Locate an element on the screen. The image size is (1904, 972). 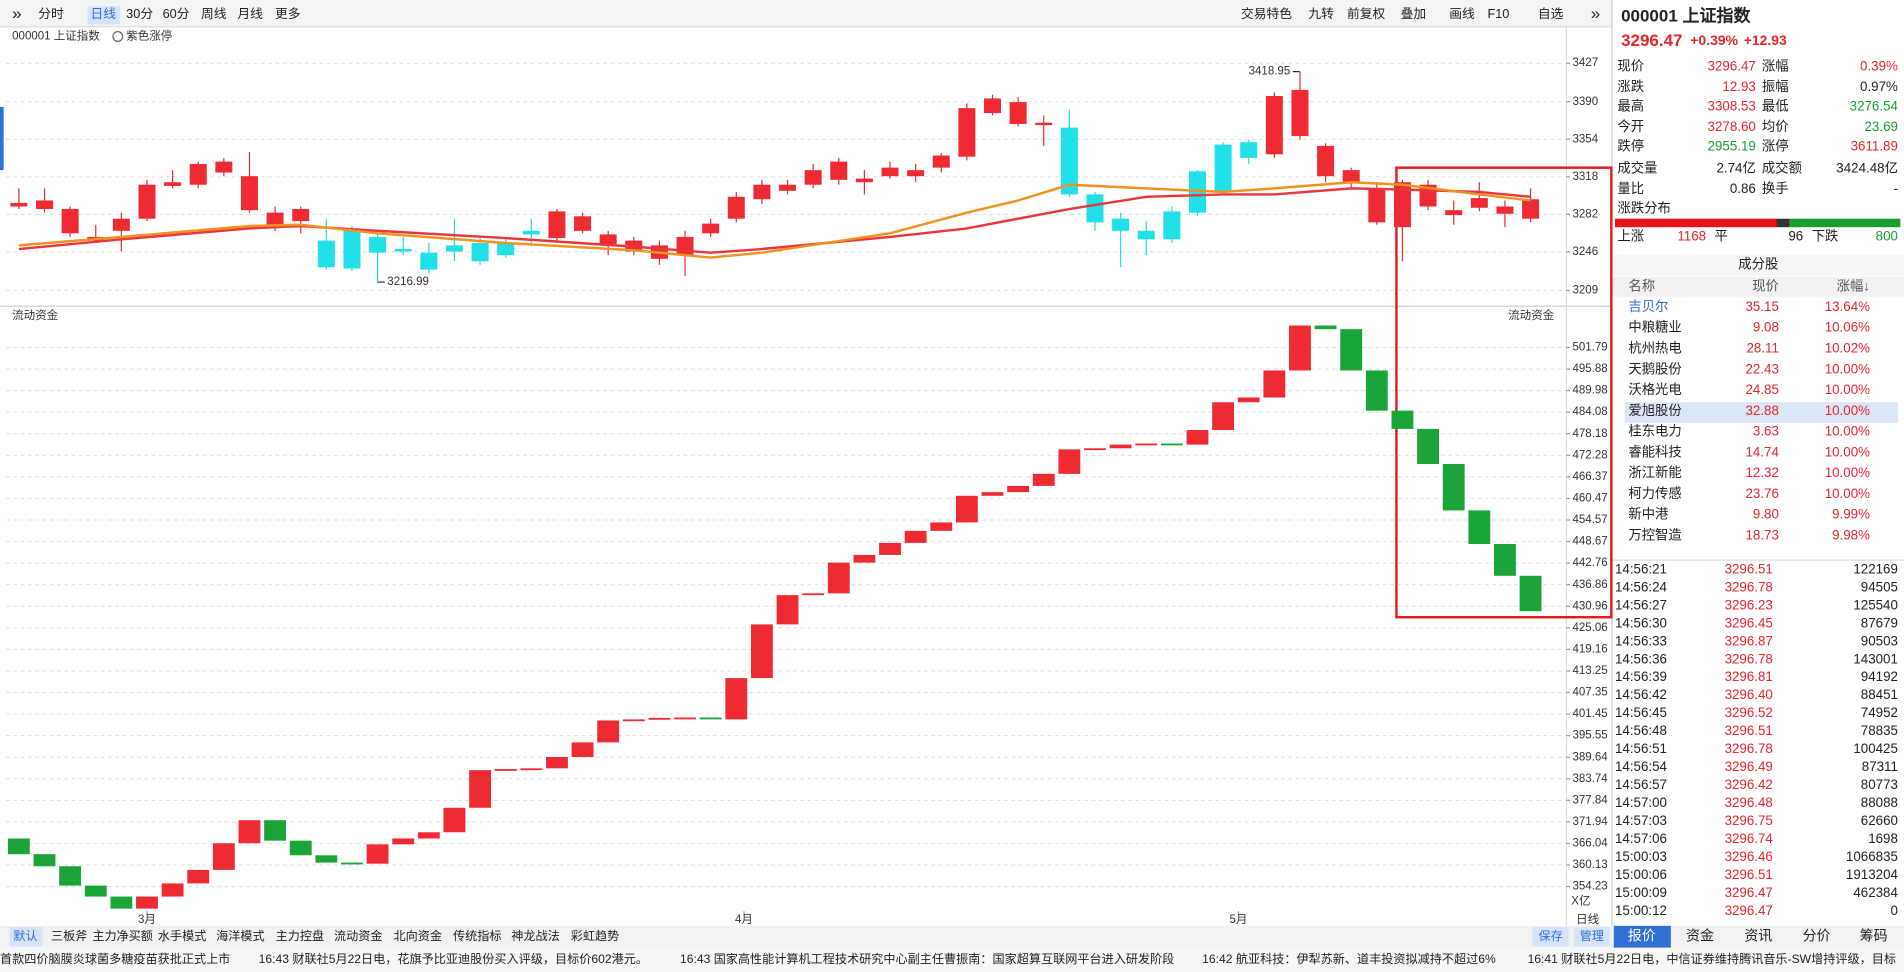
panel-tab: 资讯 is located at coordinates (1758, 935).